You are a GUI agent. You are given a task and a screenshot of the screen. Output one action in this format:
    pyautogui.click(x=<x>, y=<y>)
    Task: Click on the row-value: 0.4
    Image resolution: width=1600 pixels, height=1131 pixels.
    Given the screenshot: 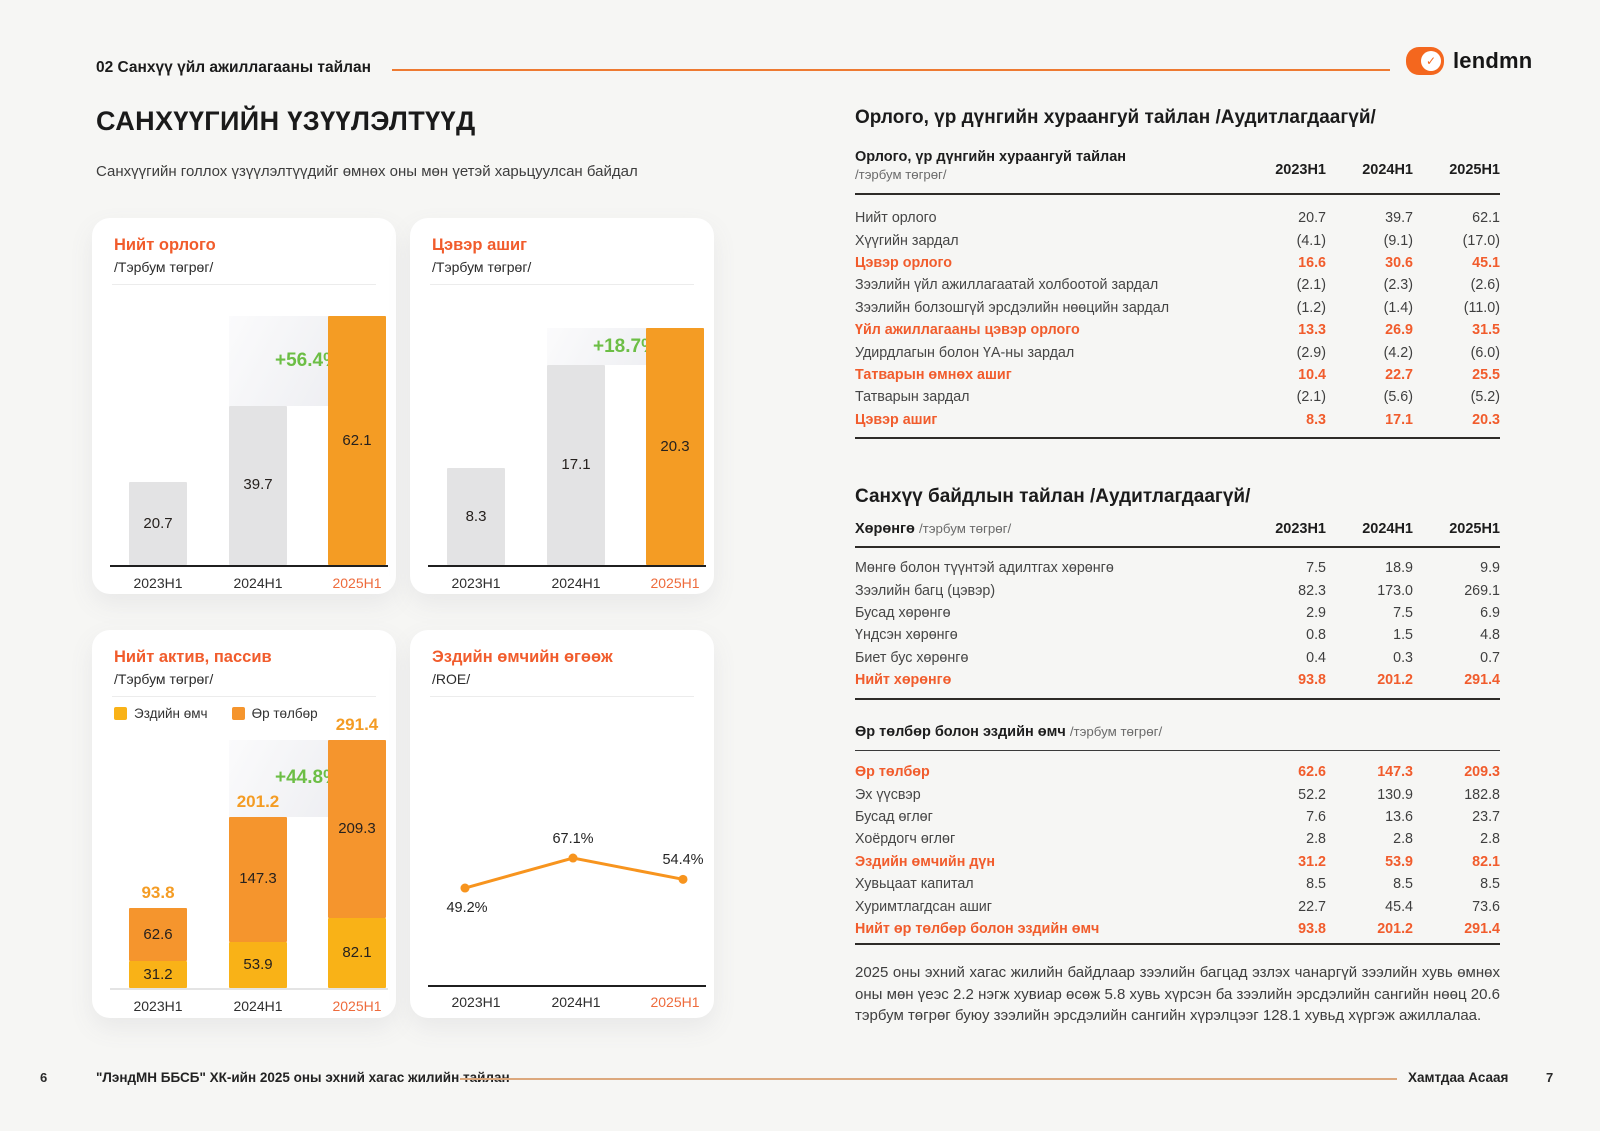 What is the action you would take?
    pyautogui.click(x=1316, y=657)
    